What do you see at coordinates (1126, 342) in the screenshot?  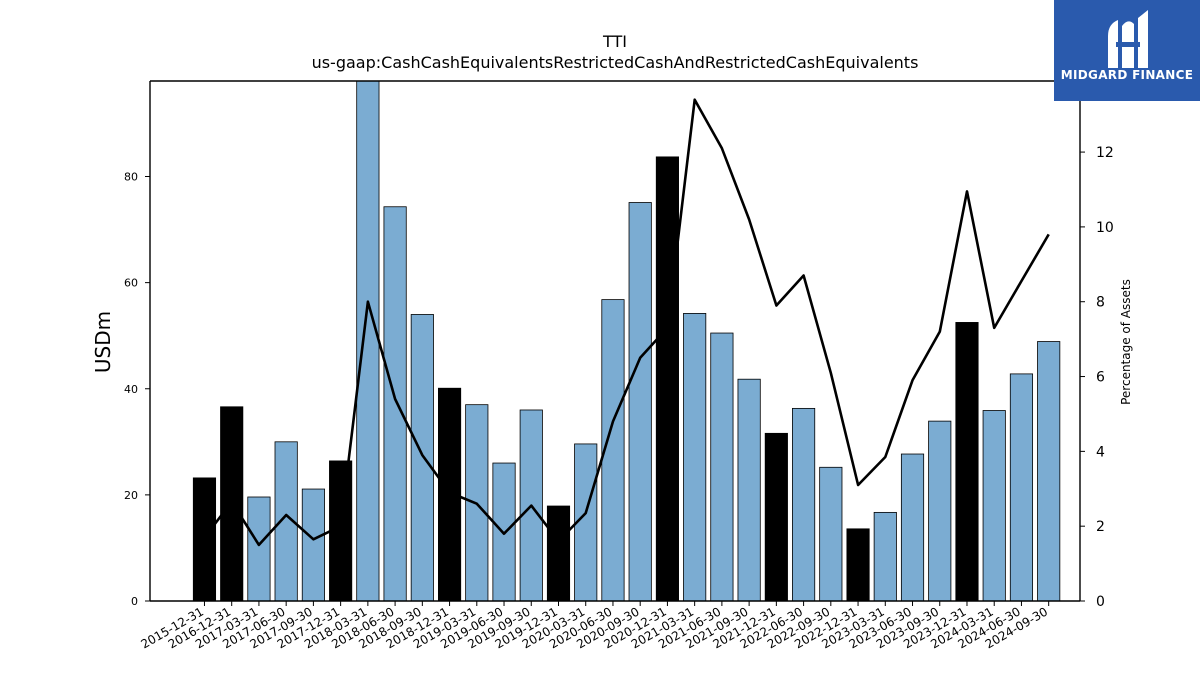 I see `y2-axis-label: Percentage of Assets` at bounding box center [1126, 342].